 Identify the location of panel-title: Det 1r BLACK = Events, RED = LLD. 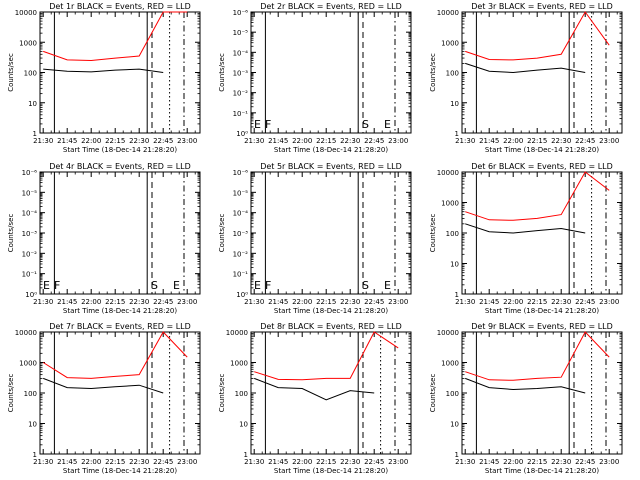
(120, 6).